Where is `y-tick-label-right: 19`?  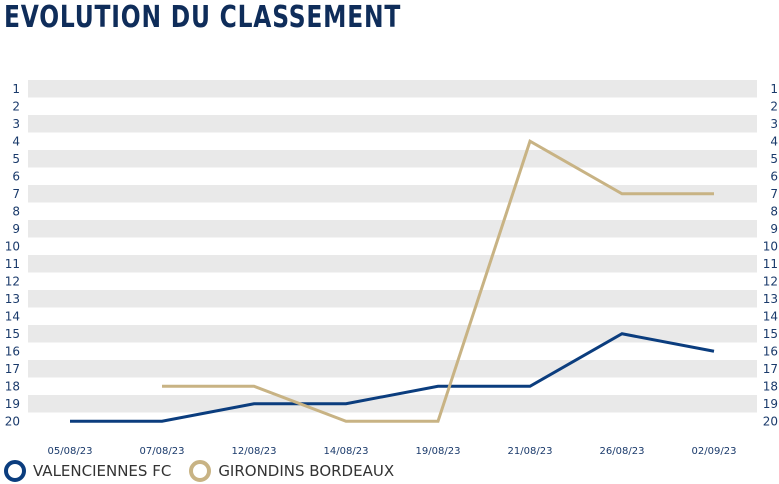
y-tick-label-right: 19 is located at coordinates (770, 404).